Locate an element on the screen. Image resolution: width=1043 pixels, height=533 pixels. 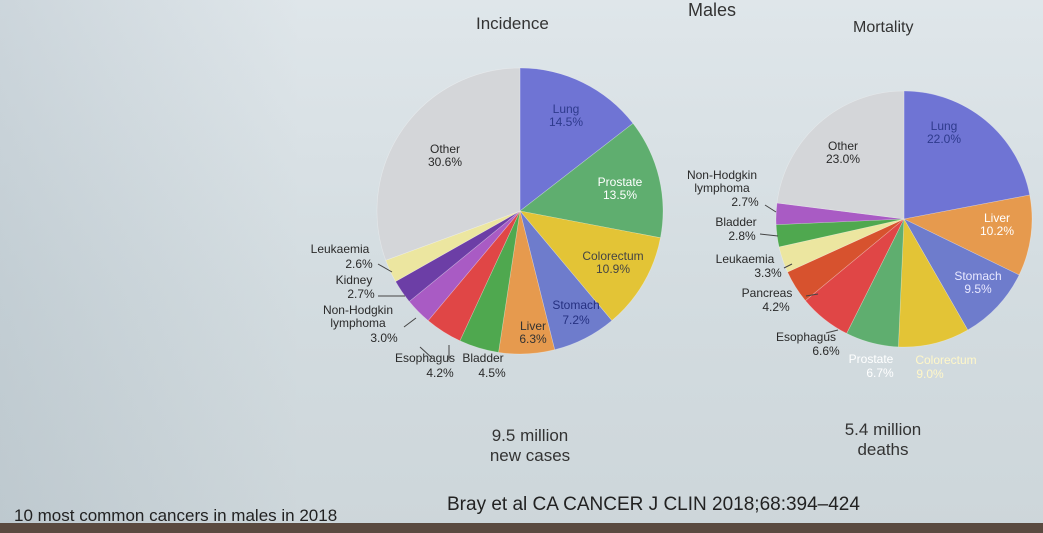
incidence-leader-non-hodgkin-lymphoma is located at coordinates (410, 322).